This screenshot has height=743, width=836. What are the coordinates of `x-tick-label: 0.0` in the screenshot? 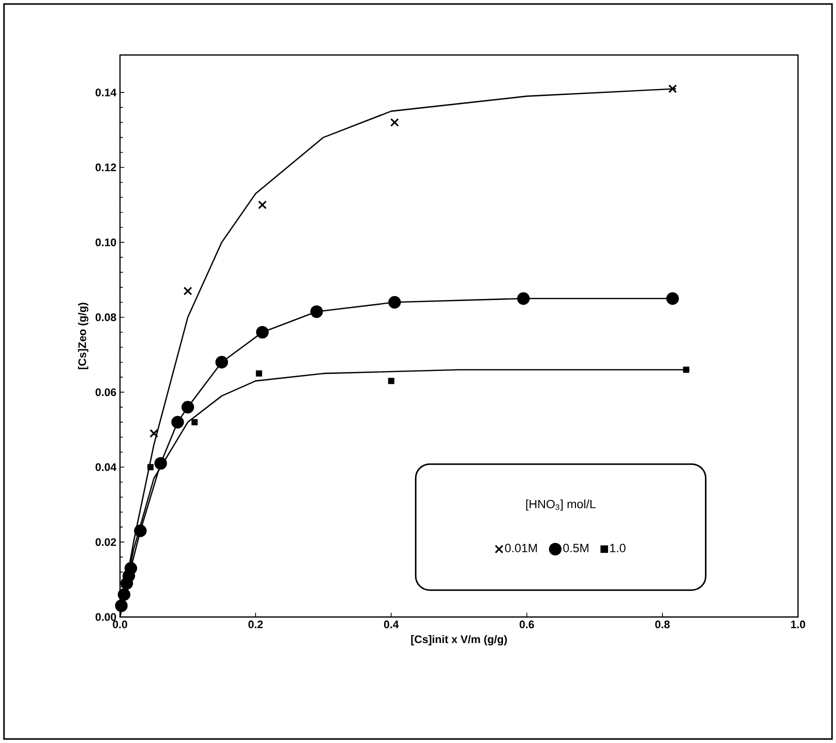 It's located at (120, 624).